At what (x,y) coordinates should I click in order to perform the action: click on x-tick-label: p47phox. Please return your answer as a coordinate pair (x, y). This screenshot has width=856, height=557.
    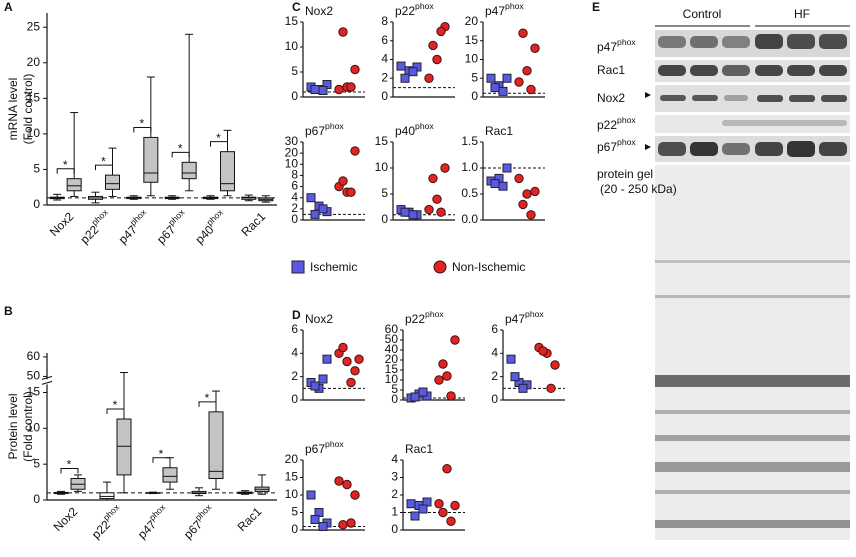
    Looking at the image, I should click on (153, 522).